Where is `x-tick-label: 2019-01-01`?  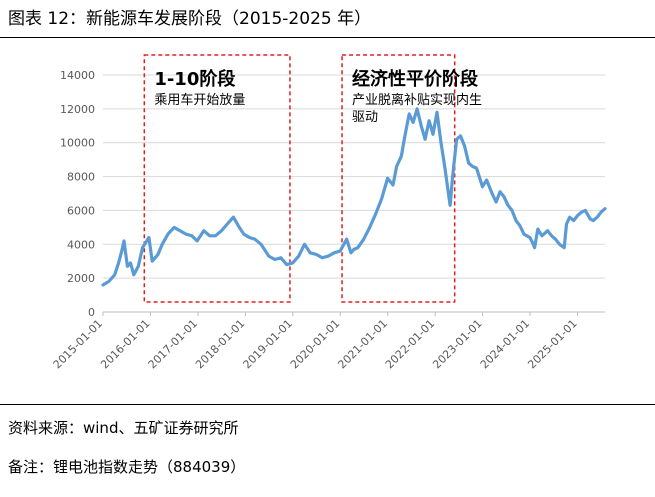
x-tick-label: 2019-01-01 is located at coordinates (268, 344).